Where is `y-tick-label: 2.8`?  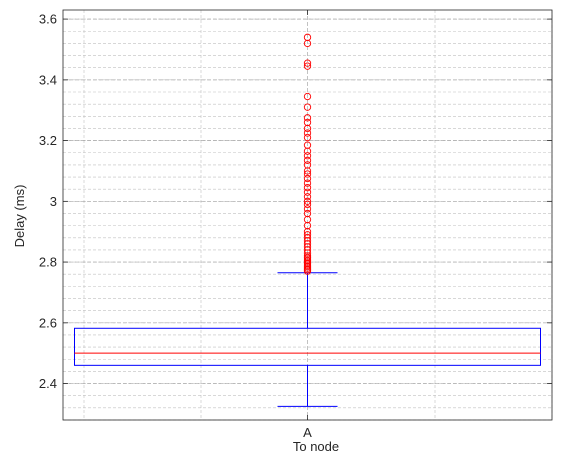 y-tick-label: 2.8 is located at coordinates (48, 262).